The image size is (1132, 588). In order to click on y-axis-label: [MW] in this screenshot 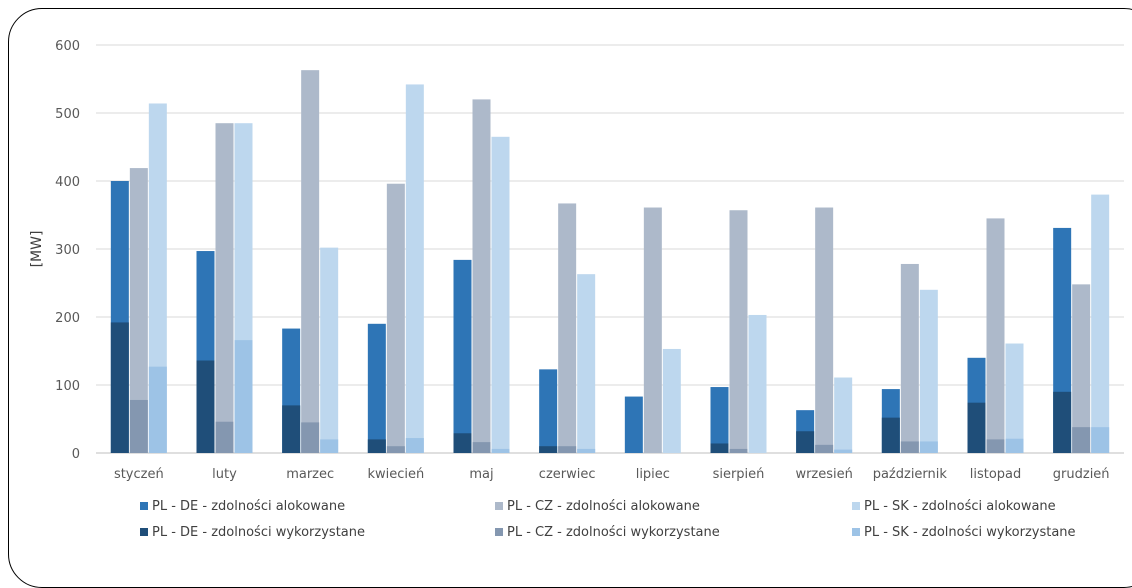, I will do `click(37, 249)`.